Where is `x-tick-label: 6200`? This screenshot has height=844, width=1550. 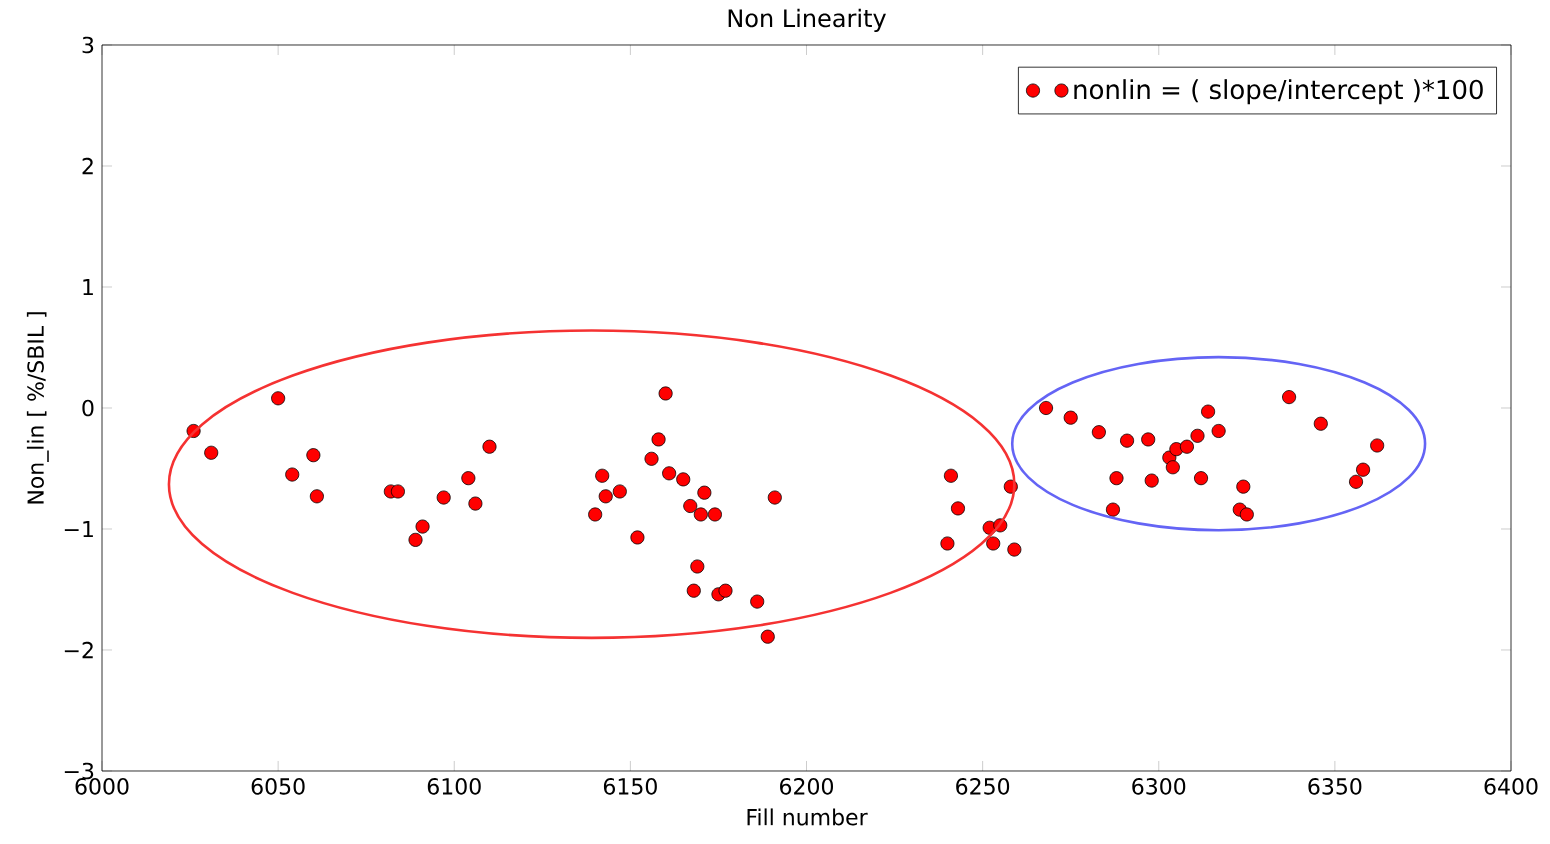 x-tick-label: 6200 is located at coordinates (807, 786).